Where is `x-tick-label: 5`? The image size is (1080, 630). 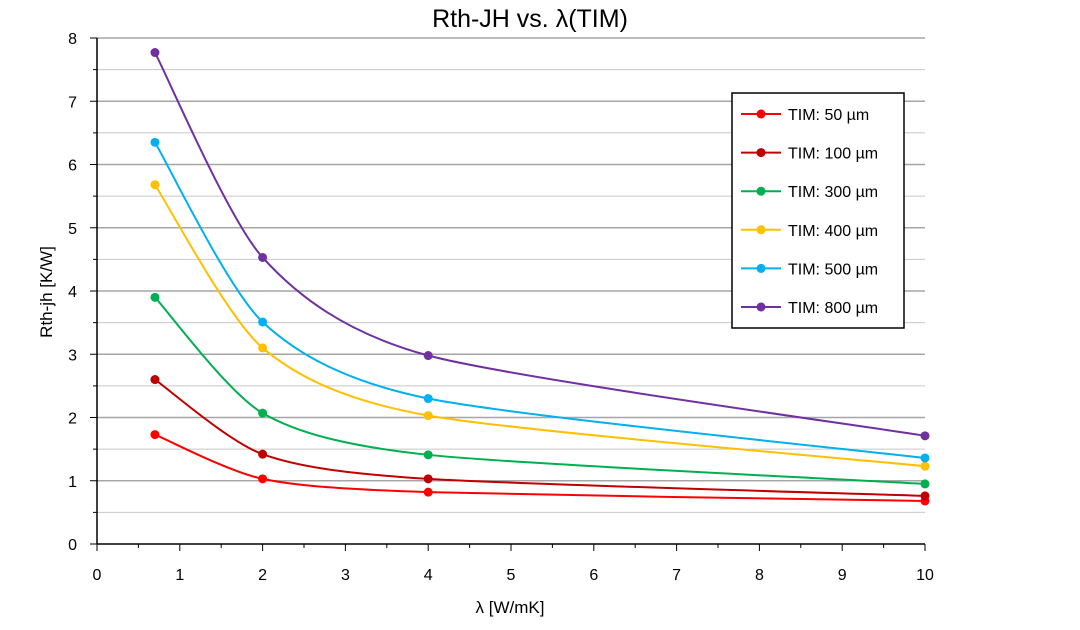
x-tick-label: 5 is located at coordinates (511, 575).